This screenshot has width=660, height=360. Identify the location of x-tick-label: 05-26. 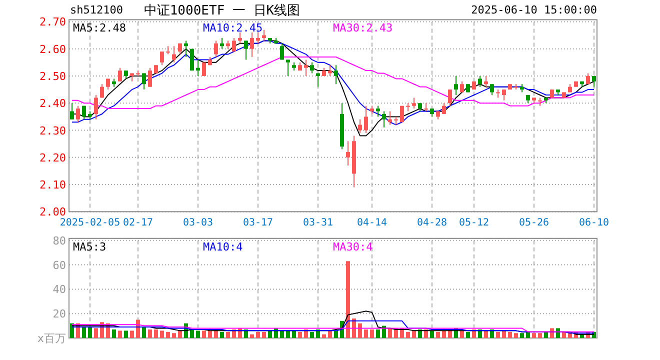
(534, 223).